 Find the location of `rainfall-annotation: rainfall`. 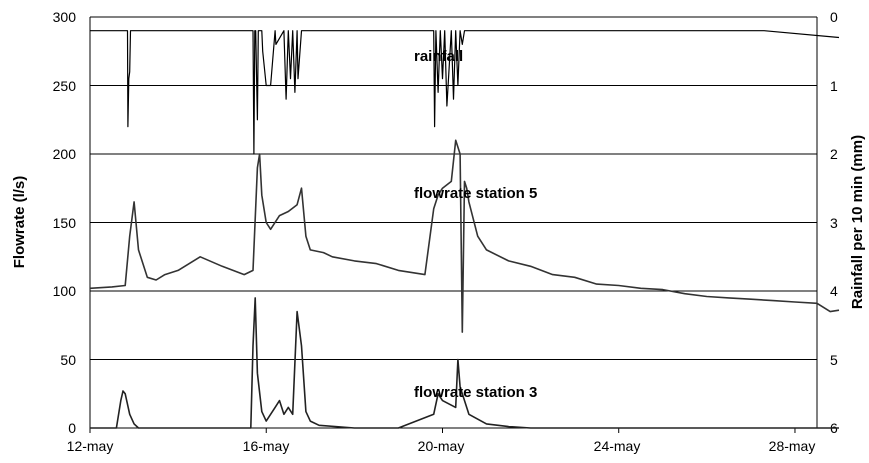

rainfall-annotation: rainfall is located at coordinates (438, 56).